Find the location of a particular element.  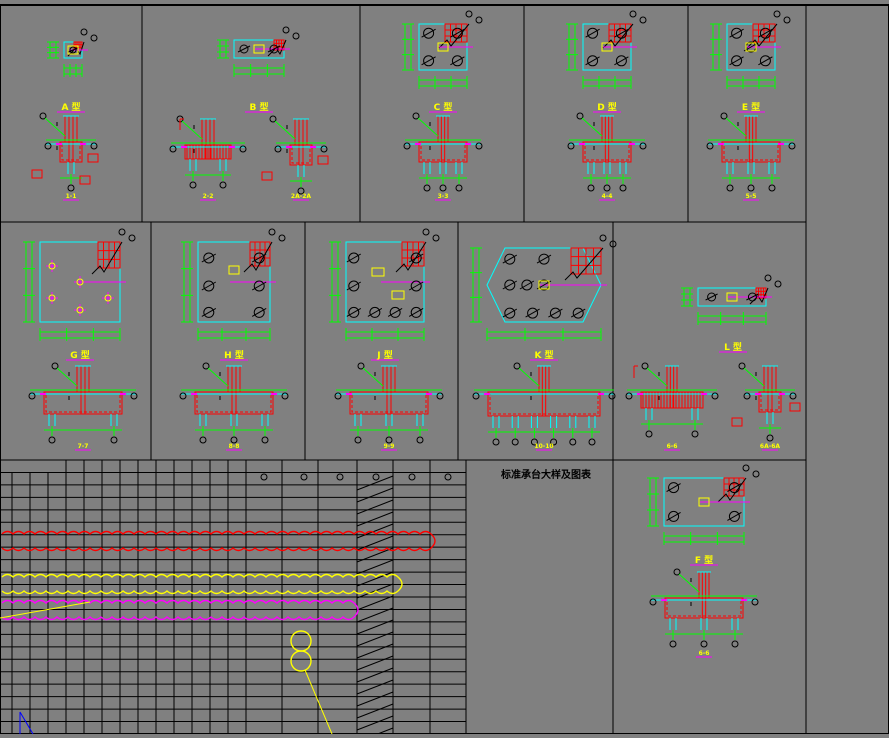

section-label: 9-9 is located at coordinates (389, 446).